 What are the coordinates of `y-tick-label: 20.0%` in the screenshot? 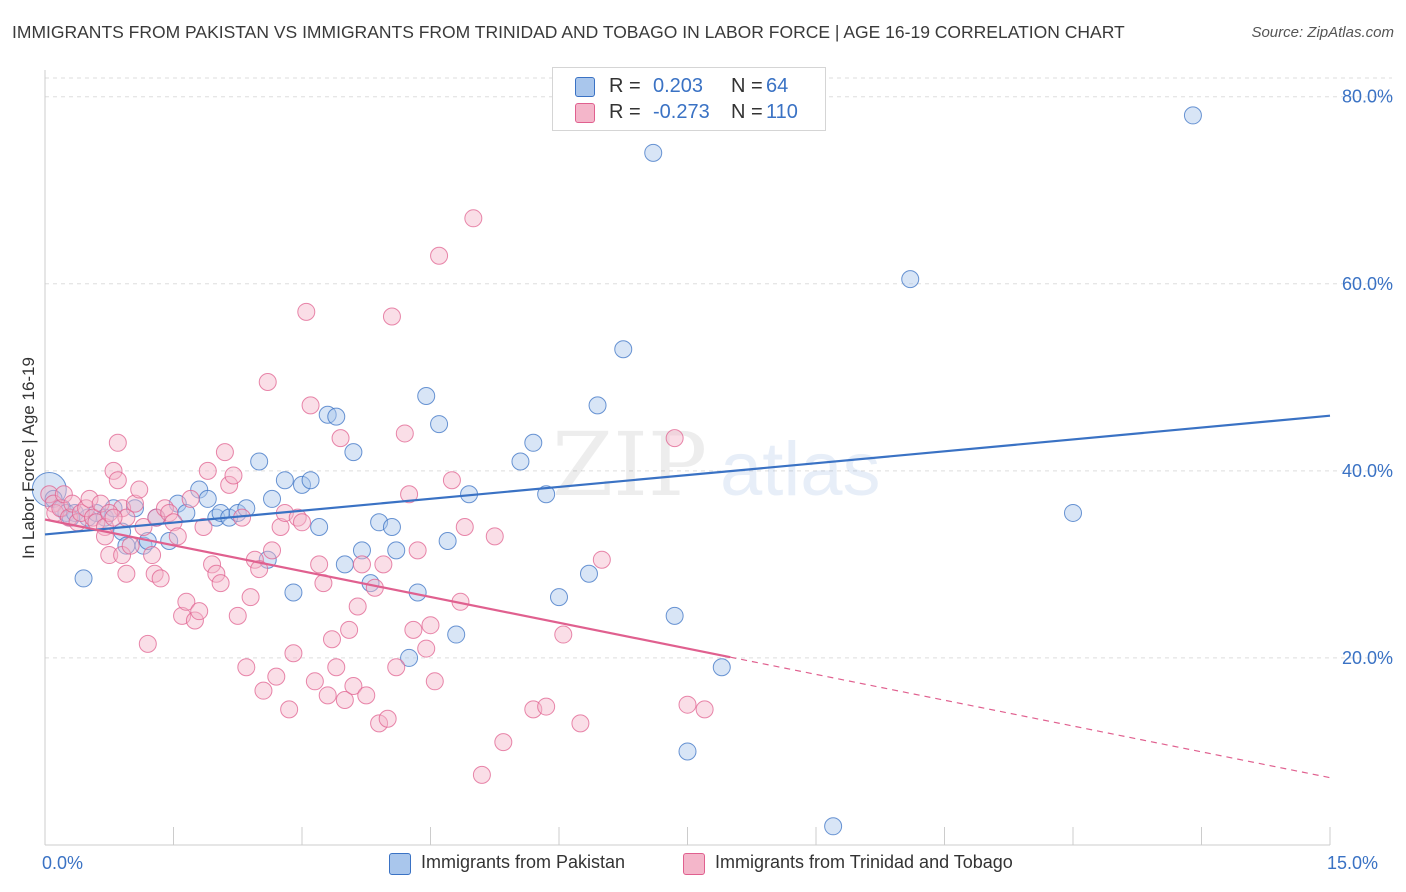 It's located at (1367, 658).